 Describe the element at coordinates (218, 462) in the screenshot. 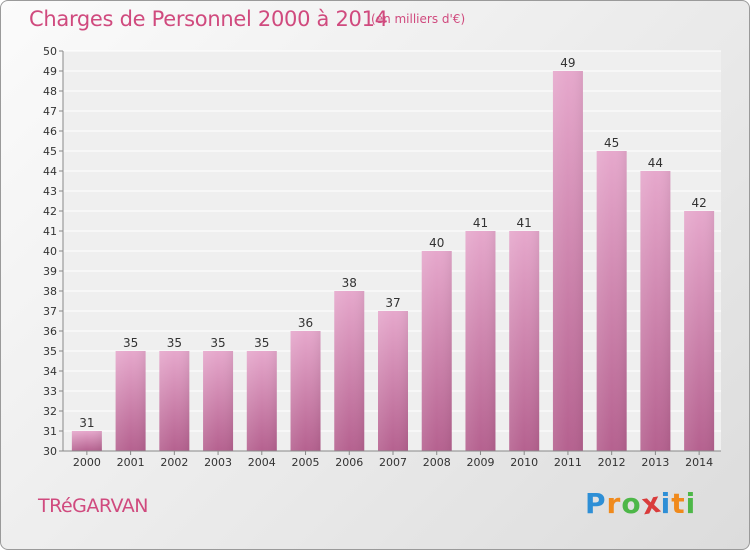

I see `x-tick-label: 2003` at that location.